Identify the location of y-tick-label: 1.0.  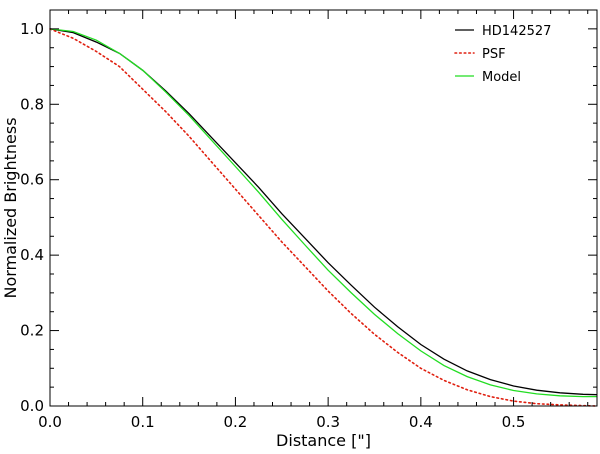
(32, 29).